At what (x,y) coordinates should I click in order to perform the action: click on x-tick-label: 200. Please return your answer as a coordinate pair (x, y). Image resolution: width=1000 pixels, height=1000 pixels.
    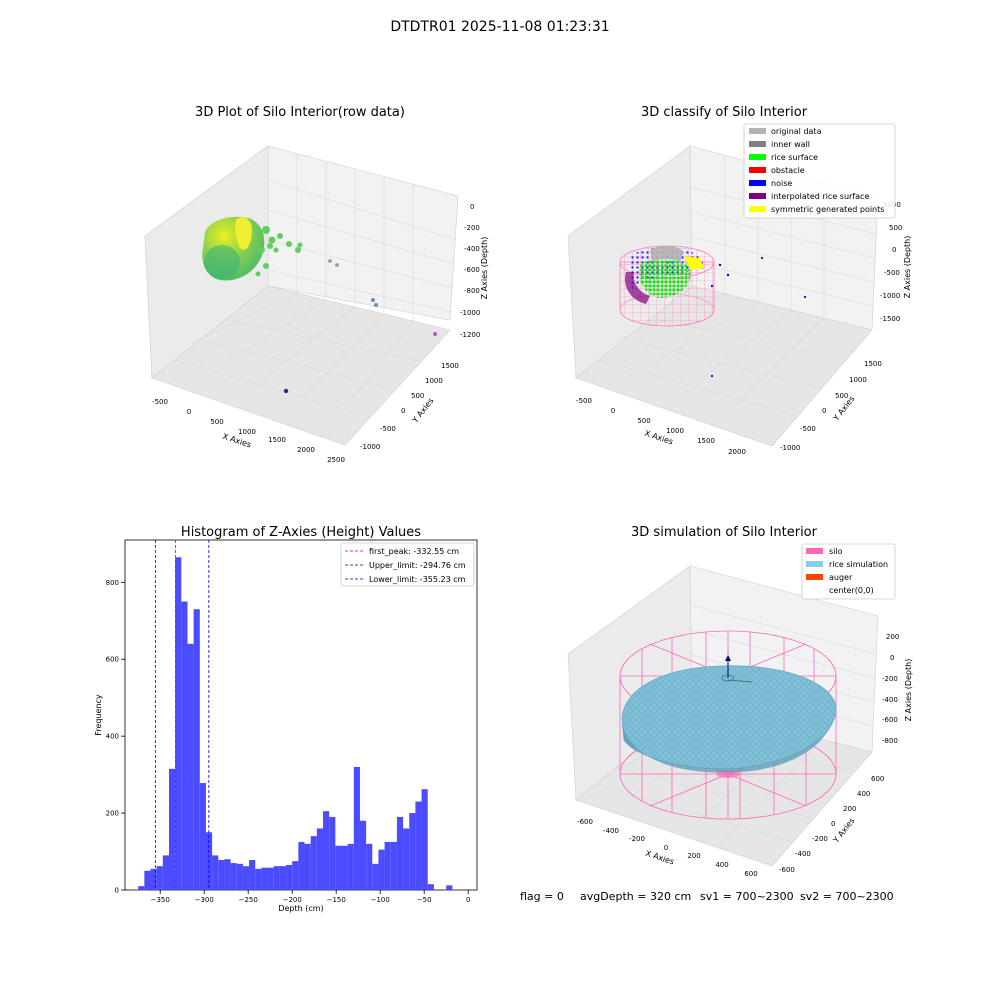
    Looking at the image, I should click on (693, 856).